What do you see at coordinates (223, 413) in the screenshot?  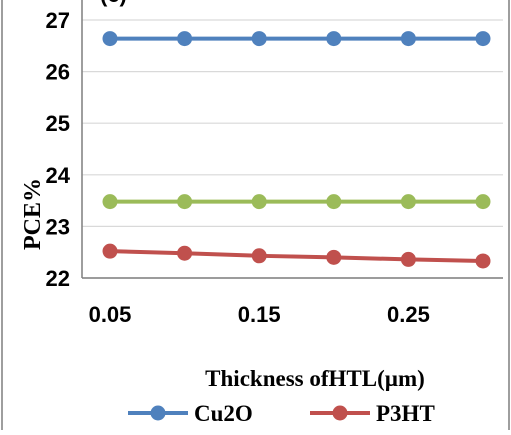 I see `legend-label: Cu2O` at bounding box center [223, 413].